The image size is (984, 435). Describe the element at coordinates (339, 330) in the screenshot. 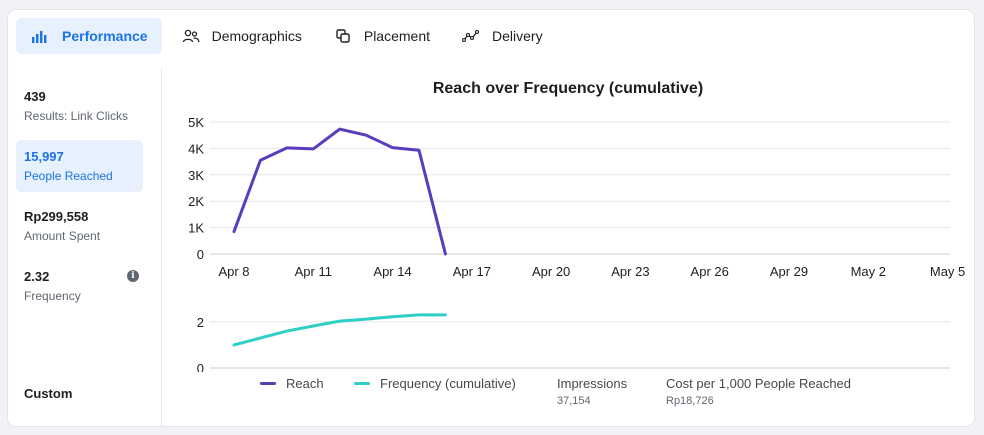

I see `frequency-series-line` at that location.